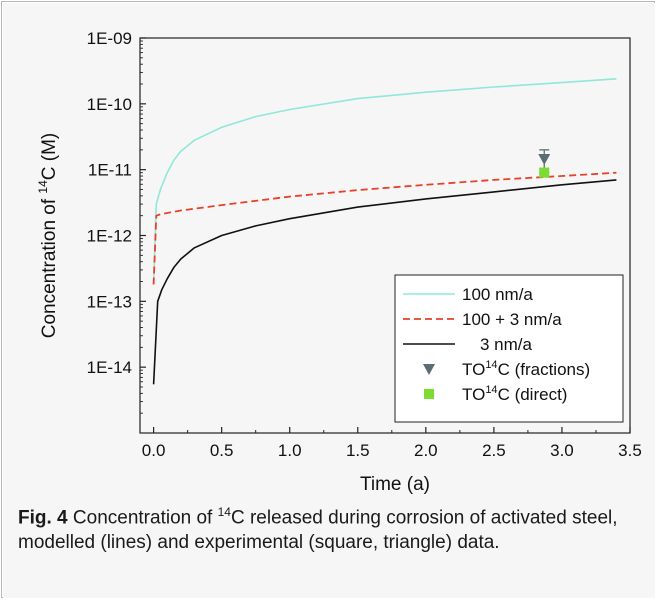  I want to click on data-point-square, so click(544, 173).